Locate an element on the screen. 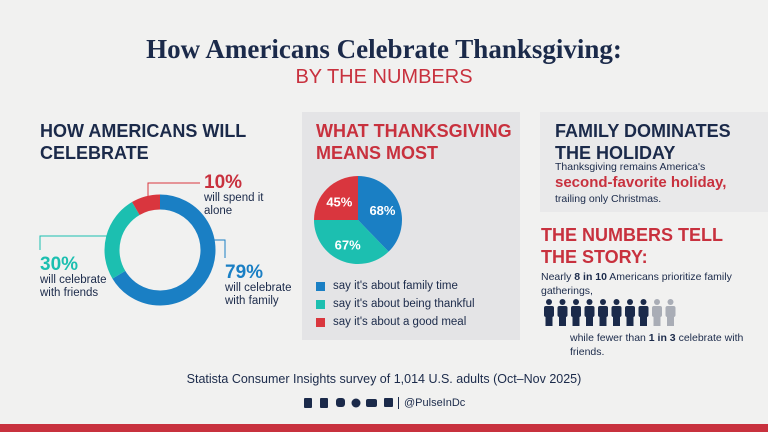 Image resolution: width=768 pixels, height=432 pixels. legend-item: say it's about family time is located at coordinates (395, 286).